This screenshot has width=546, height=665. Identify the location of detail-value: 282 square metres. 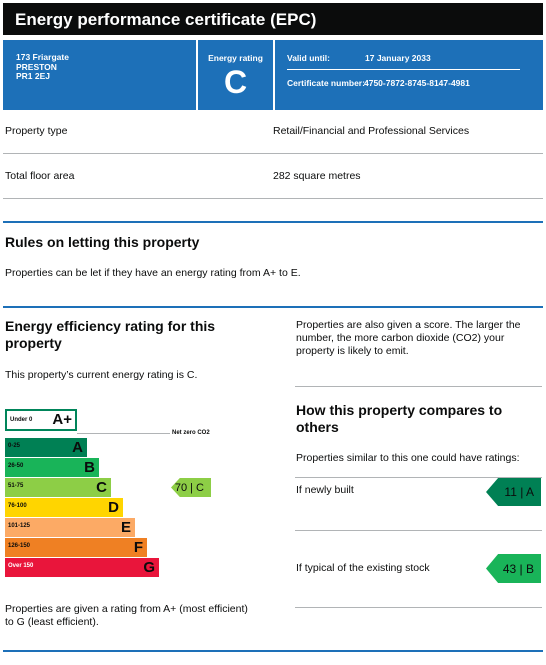
(317, 176).